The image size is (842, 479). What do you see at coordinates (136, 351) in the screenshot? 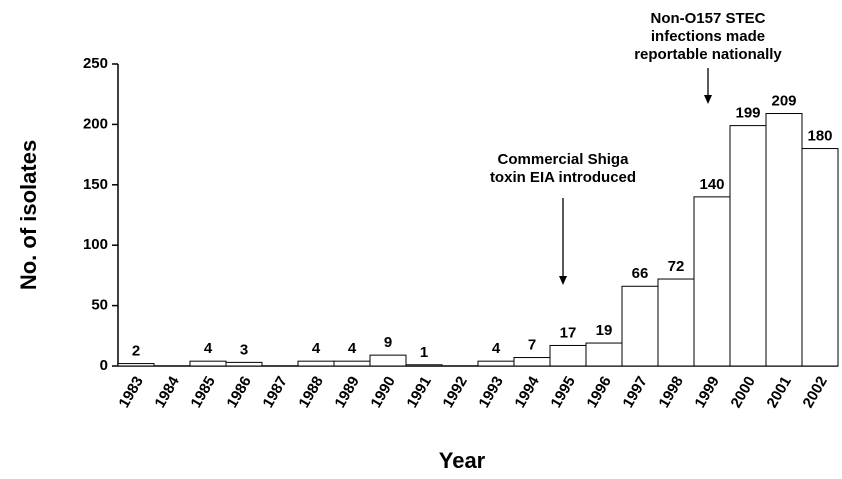
I see `value-label: 2` at bounding box center [136, 351].